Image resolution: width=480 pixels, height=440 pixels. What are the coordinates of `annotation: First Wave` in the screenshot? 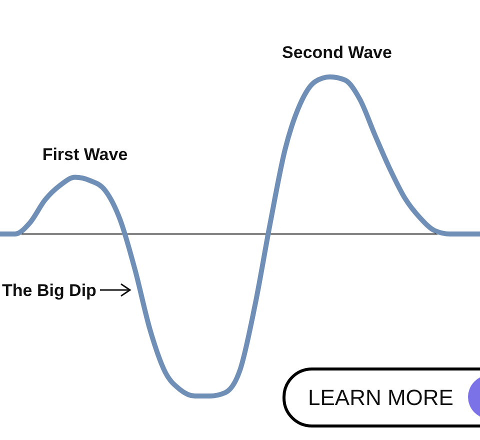 It's located at (85, 154).